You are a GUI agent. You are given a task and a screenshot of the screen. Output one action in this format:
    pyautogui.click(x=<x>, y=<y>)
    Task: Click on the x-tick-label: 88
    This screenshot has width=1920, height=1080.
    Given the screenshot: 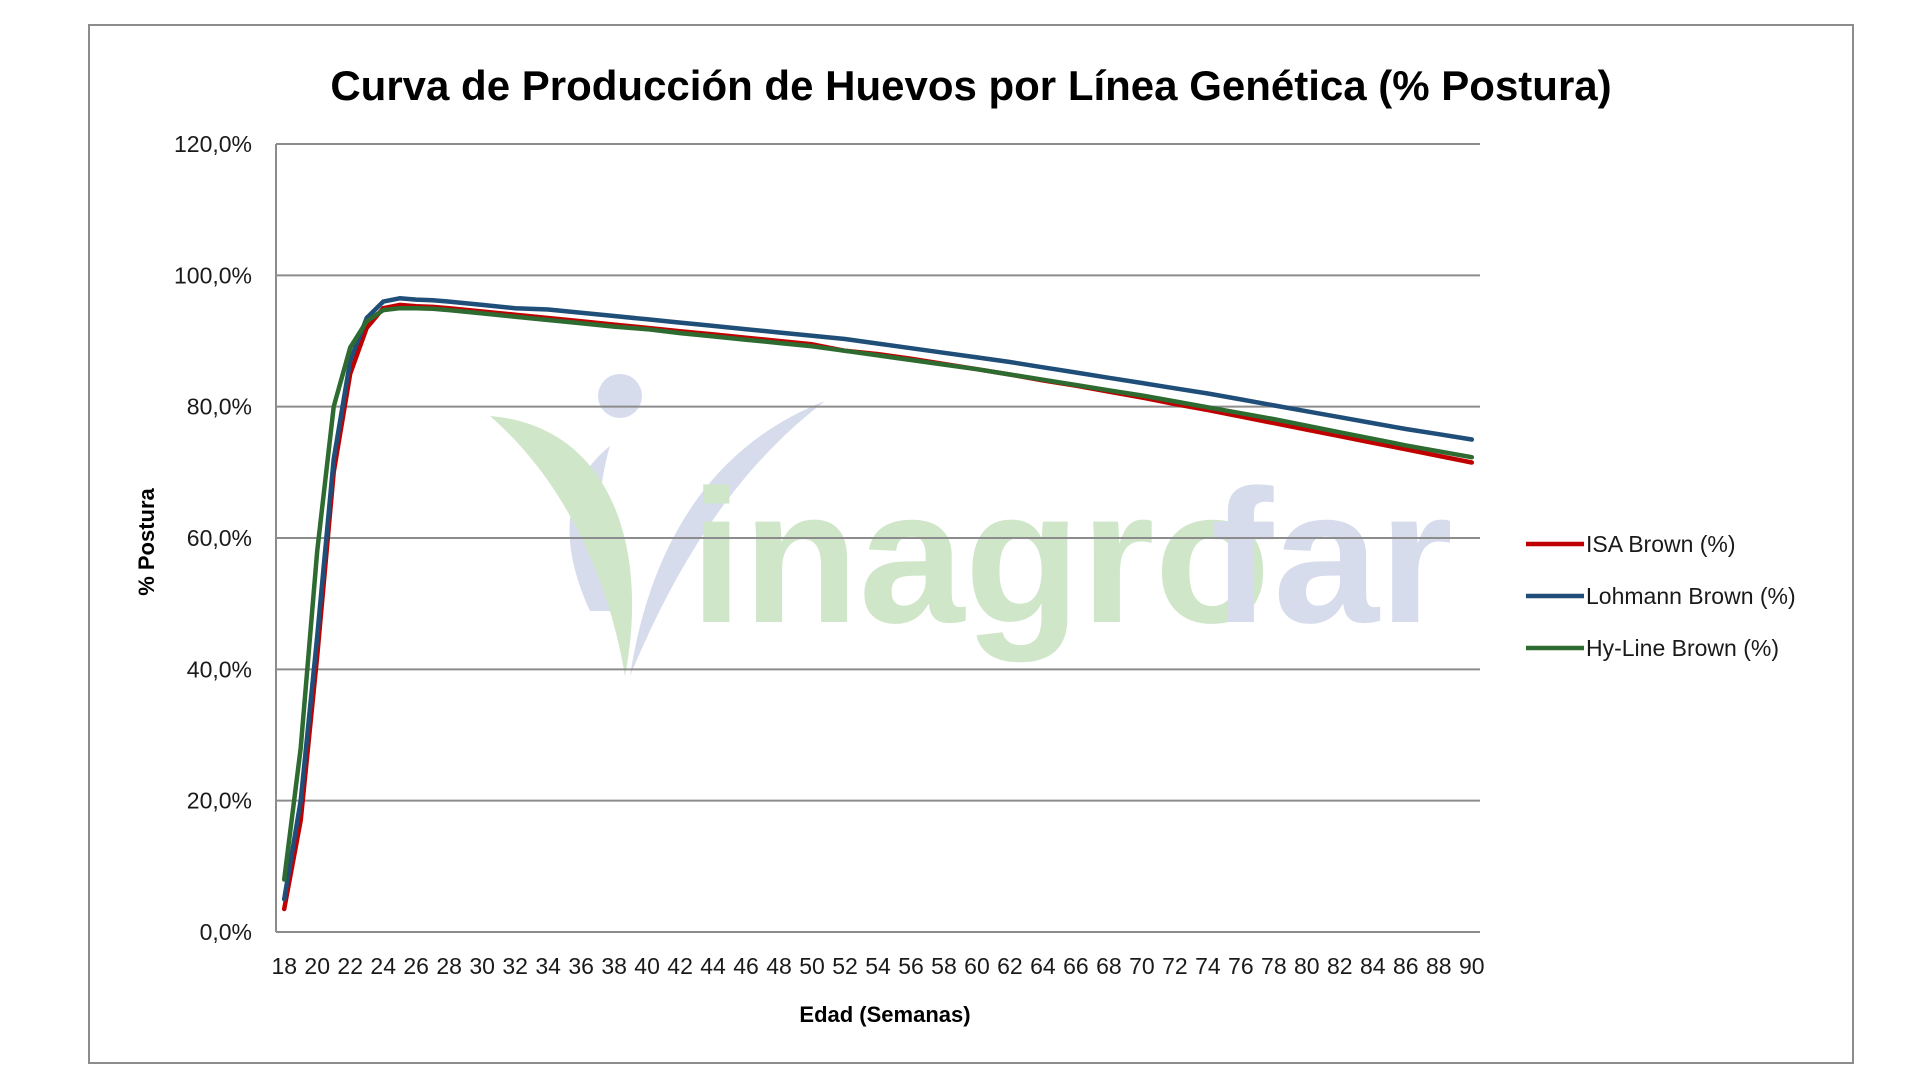 What is the action you would take?
    pyautogui.click(x=1439, y=966)
    